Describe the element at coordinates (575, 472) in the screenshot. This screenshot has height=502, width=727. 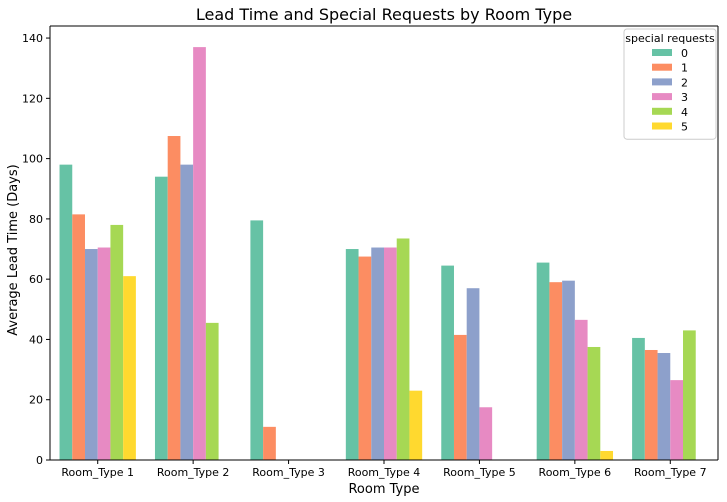
I see `x-tick-label: Room_Type 6` at that location.